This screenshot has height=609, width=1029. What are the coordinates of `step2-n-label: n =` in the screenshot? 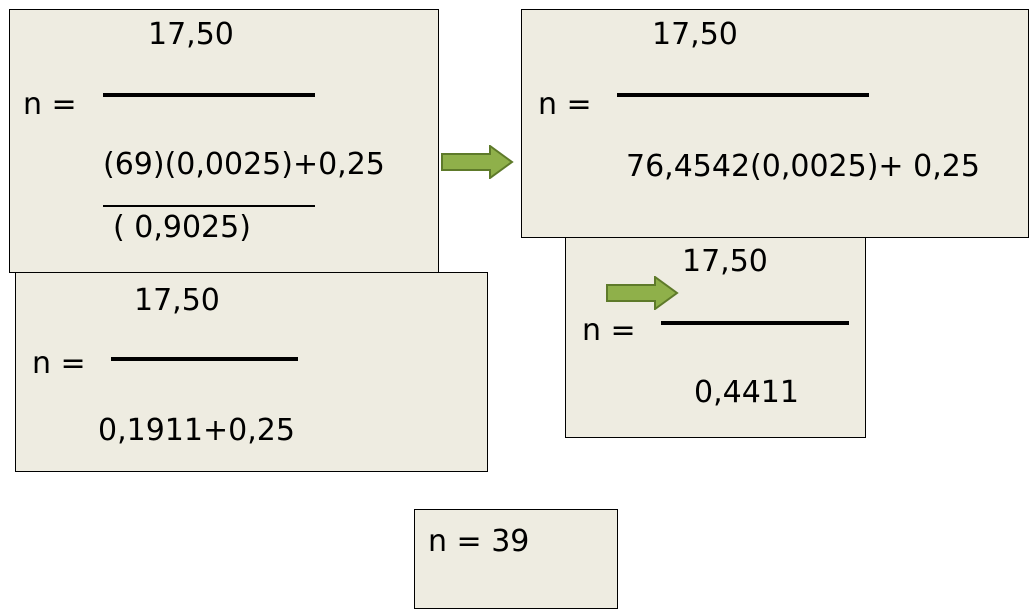 It's located at (565, 104).